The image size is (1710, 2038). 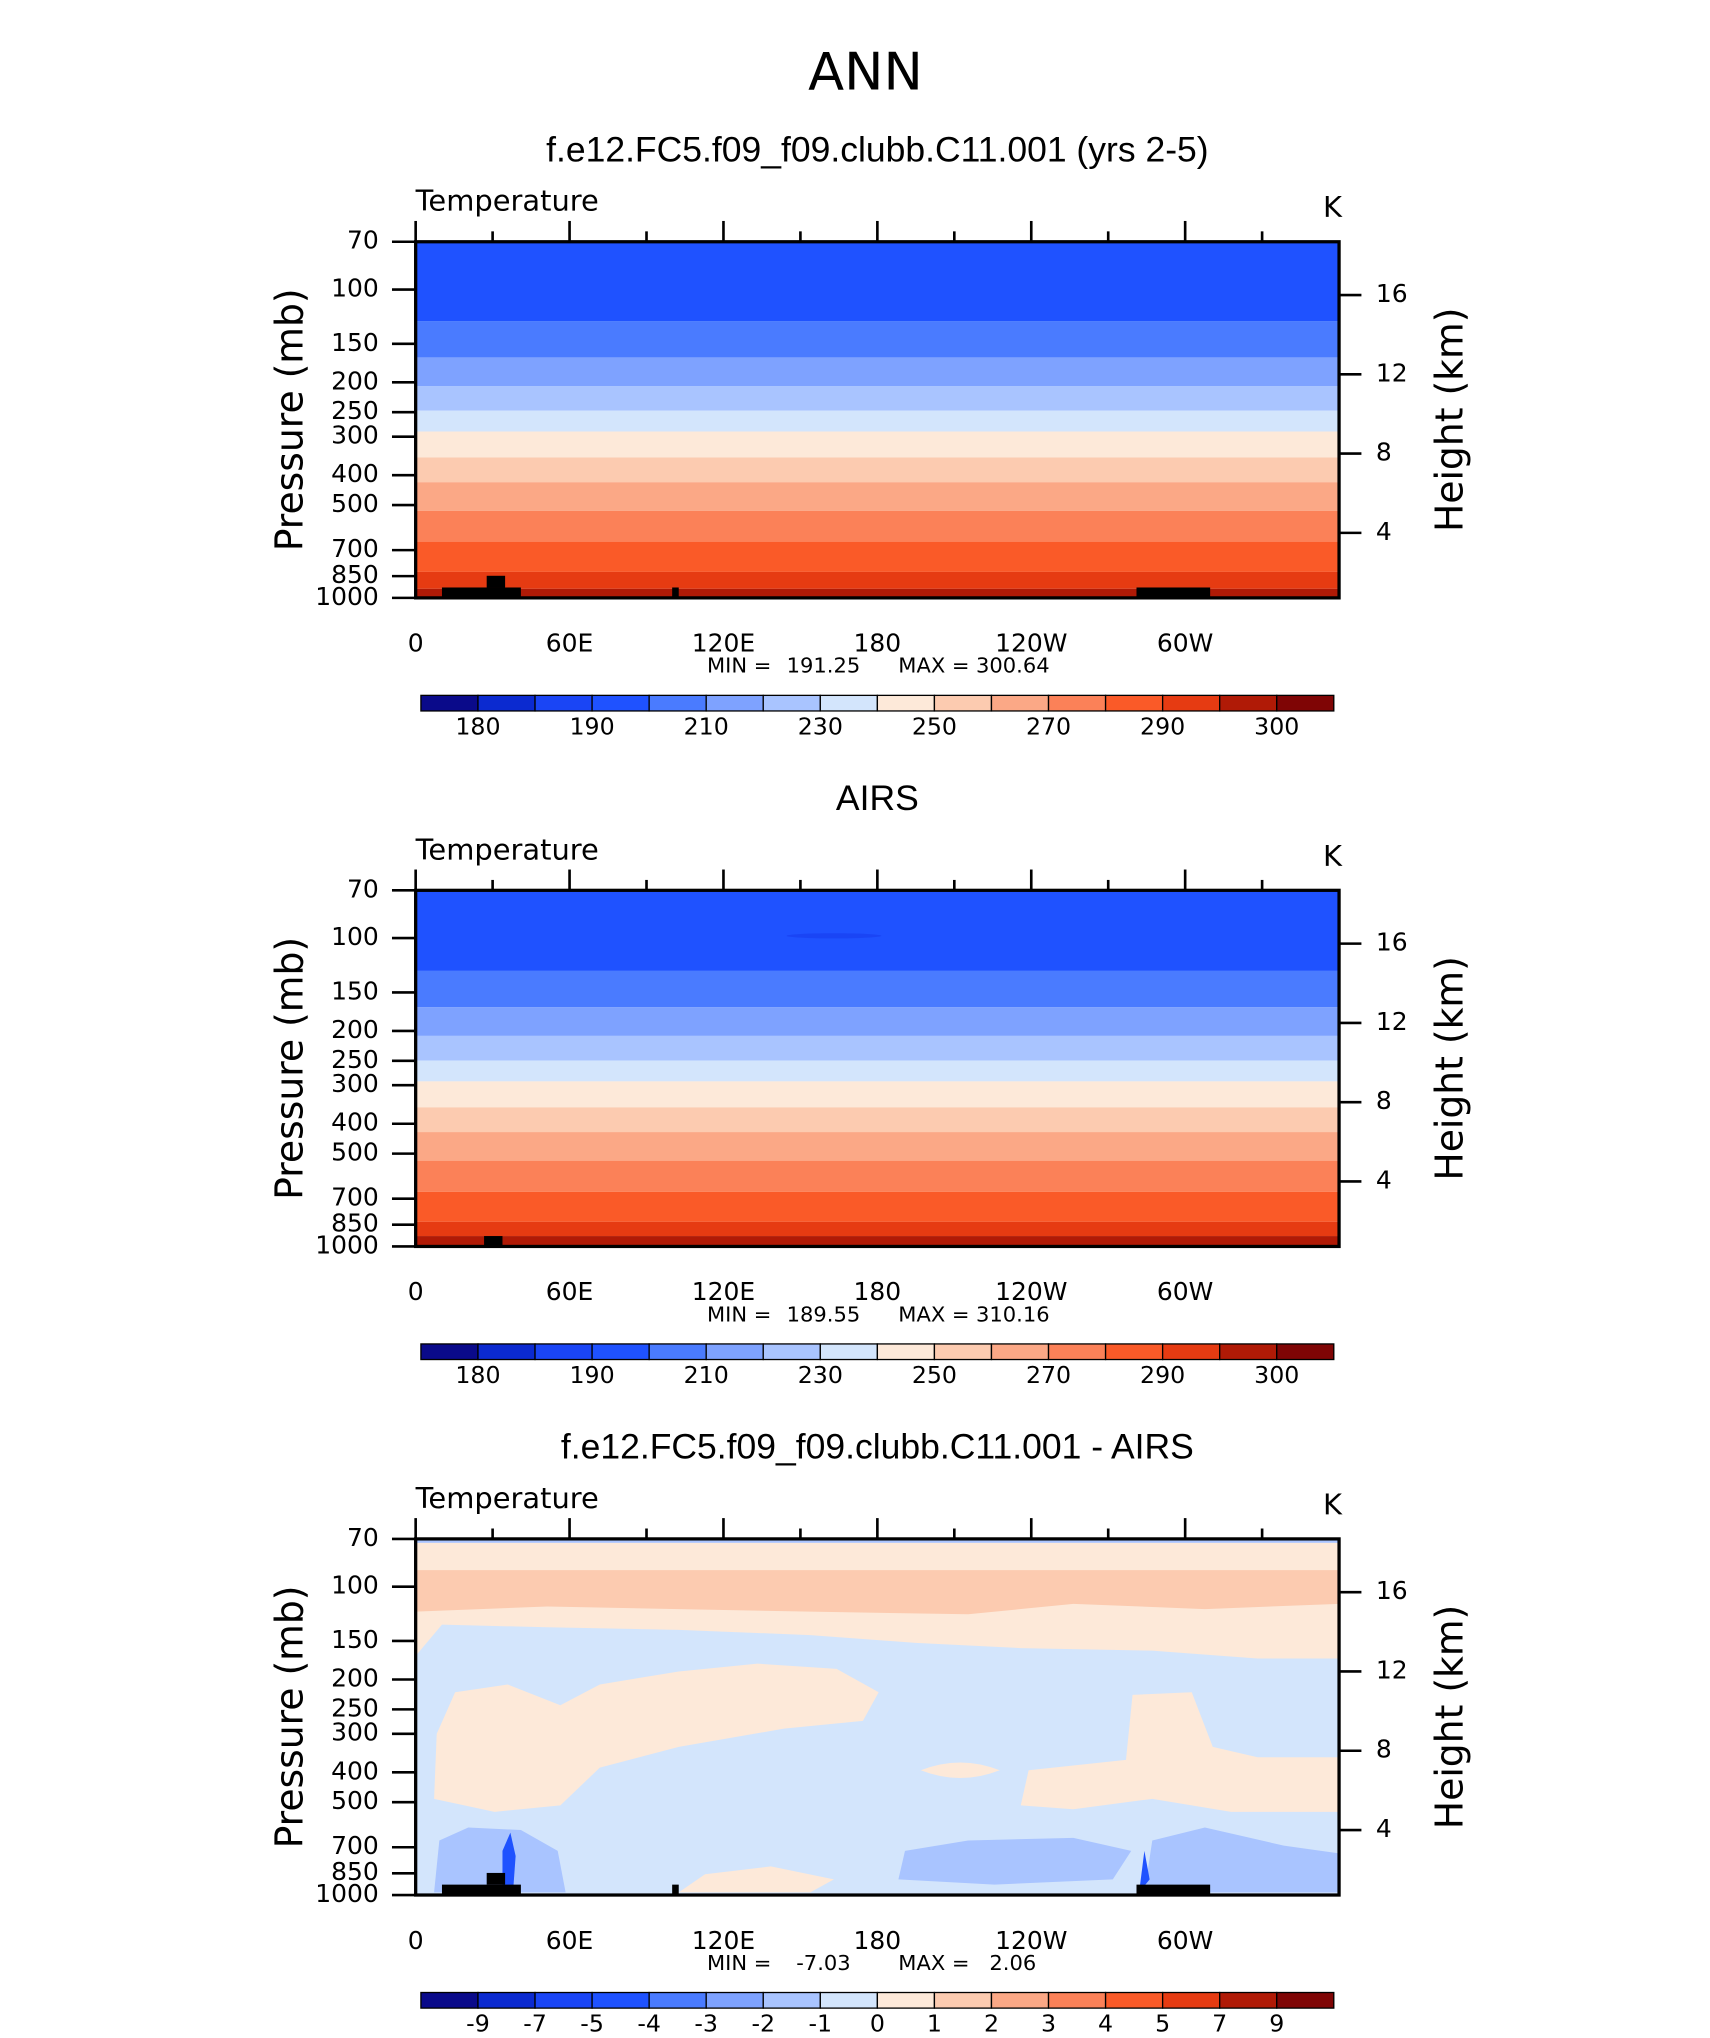 I want to click on colorbar-label: -3, so click(x=706, y=2024).